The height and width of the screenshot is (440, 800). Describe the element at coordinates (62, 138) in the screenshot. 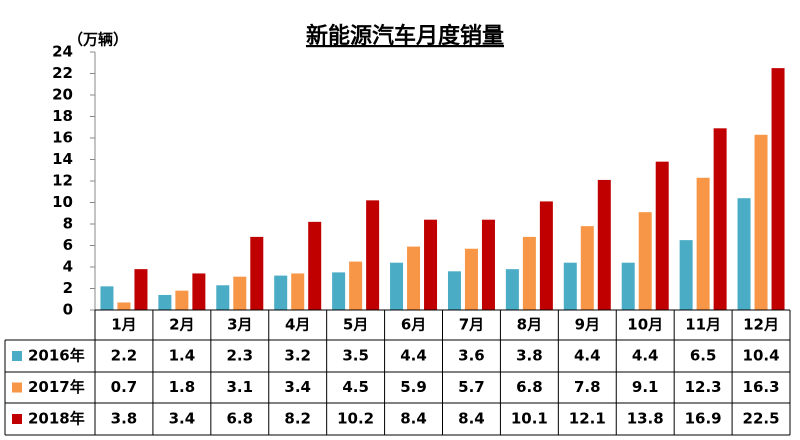

I see `y-tick-label: 16` at that location.